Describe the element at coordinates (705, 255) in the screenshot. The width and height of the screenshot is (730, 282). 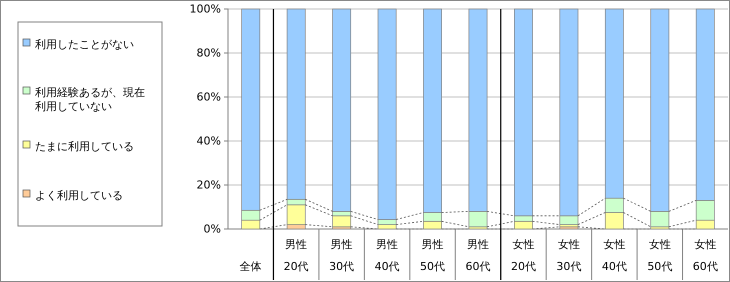
I see `x-tick-label: 女性 60代` at that location.